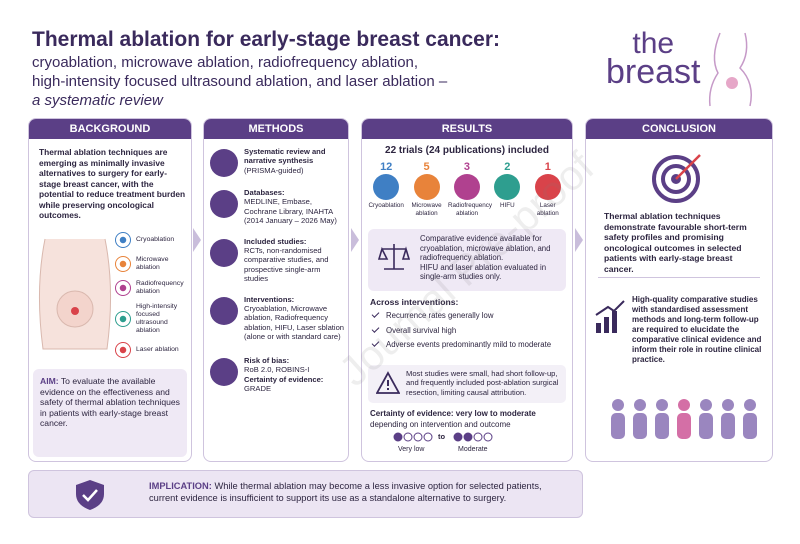  I want to click on modality-label: Laser ablation, so click(157, 349).